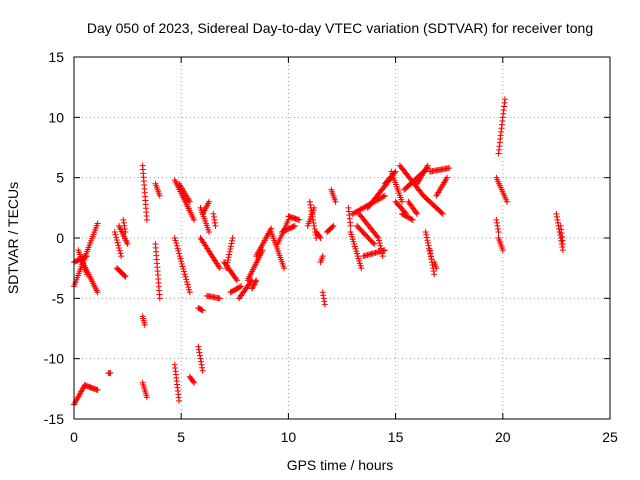 Image resolution: width=640 pixels, height=480 pixels. Describe the element at coordinates (181, 437) in the screenshot. I see `x-tick-label: 5` at that location.